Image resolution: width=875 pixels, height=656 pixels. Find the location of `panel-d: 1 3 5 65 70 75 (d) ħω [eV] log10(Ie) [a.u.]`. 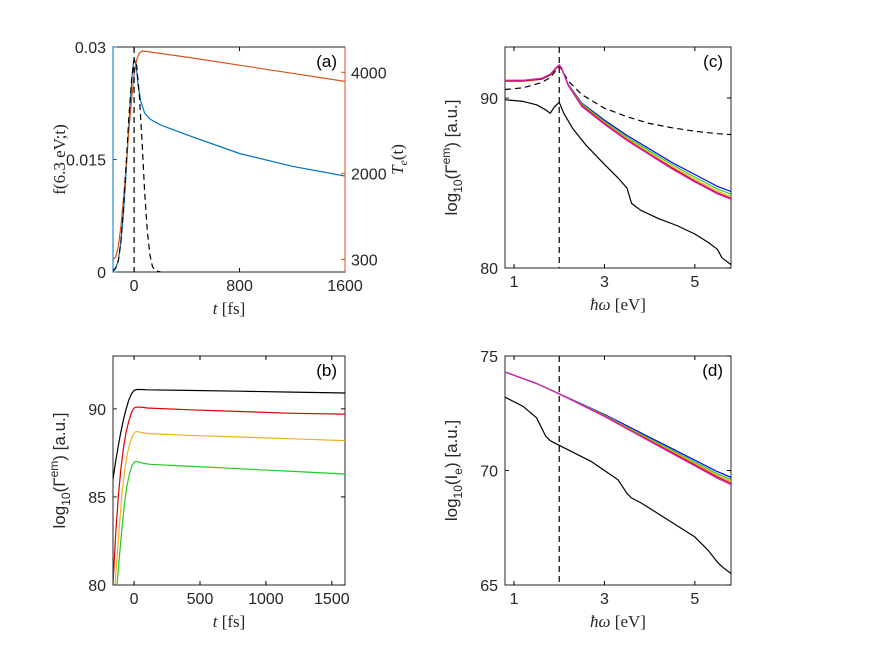

panel-d: 1 3 5 65 70 75 (d) ħω [eV] log10(Ie) [a.u.] is located at coordinates (587, 490).